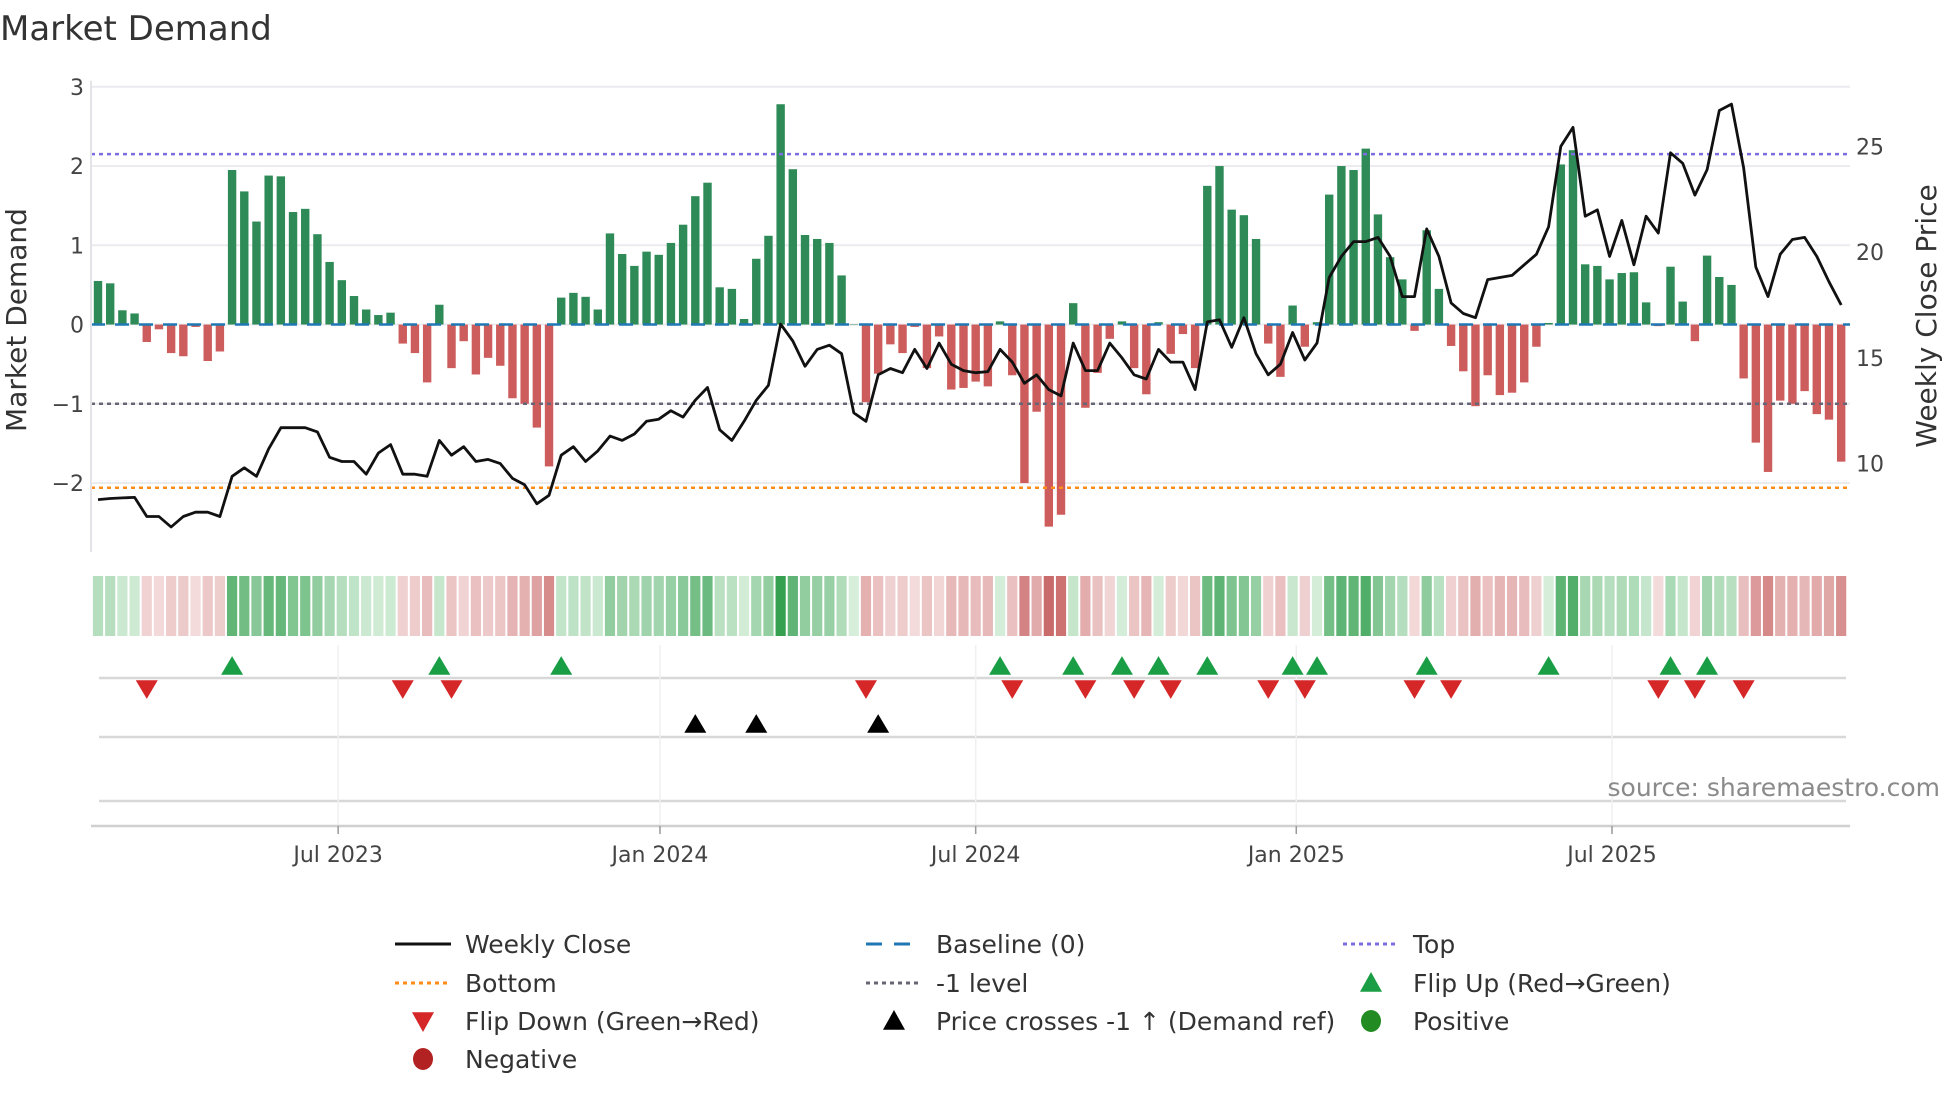 The height and width of the screenshot is (1102, 1960). What do you see at coordinates (548, 944) in the screenshot?
I see `legend-label: Weekly Close` at bounding box center [548, 944].